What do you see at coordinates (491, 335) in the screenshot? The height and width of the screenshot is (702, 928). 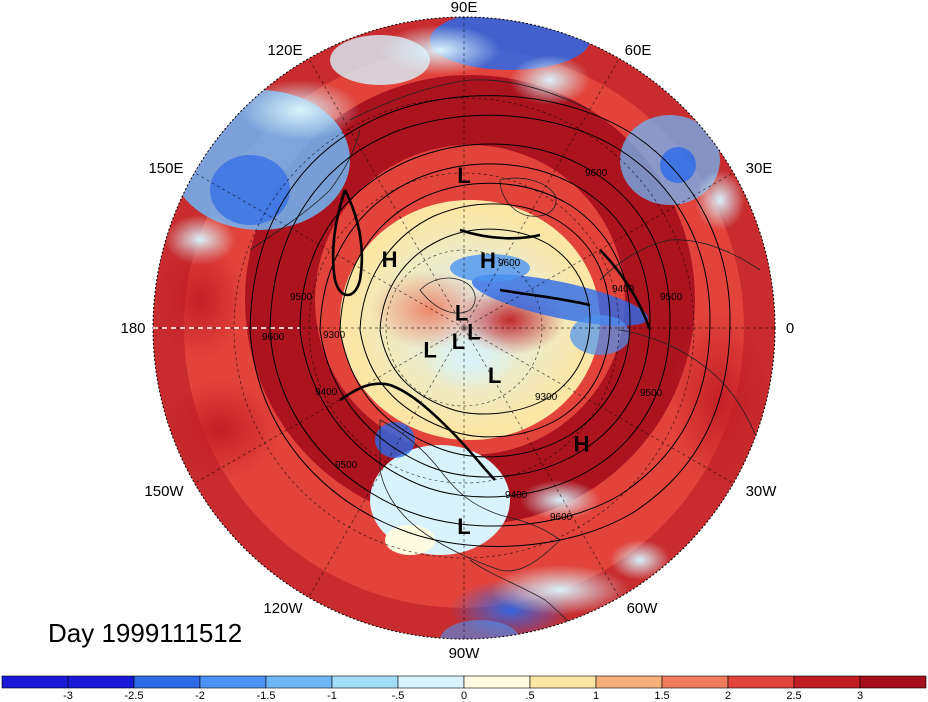 I see `jet-contours` at bounding box center [491, 335].